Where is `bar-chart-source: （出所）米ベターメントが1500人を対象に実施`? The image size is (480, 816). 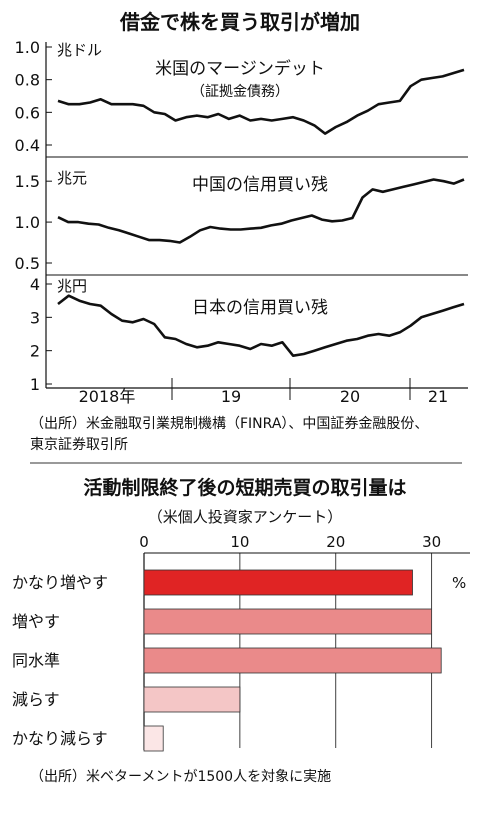
bar-chart-source: （出所）米ベターメントが1500人を対象に実施 is located at coordinates (180, 777).